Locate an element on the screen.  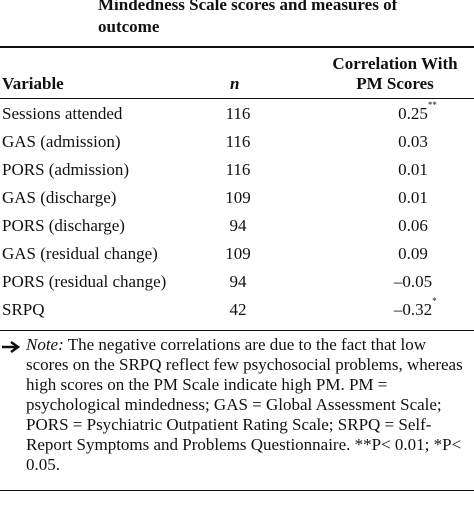
column-header: Variable is located at coordinates (33, 83).